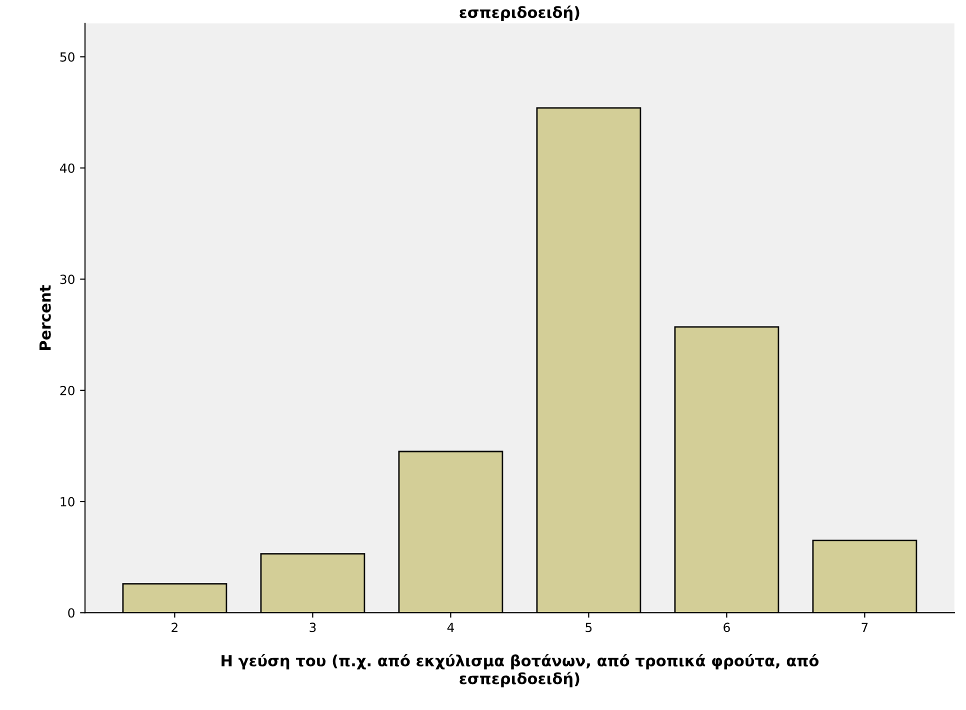 Image resolution: width=966 pixels, height=710 pixels. I want to click on x-tick-label: 7, so click(865, 627).